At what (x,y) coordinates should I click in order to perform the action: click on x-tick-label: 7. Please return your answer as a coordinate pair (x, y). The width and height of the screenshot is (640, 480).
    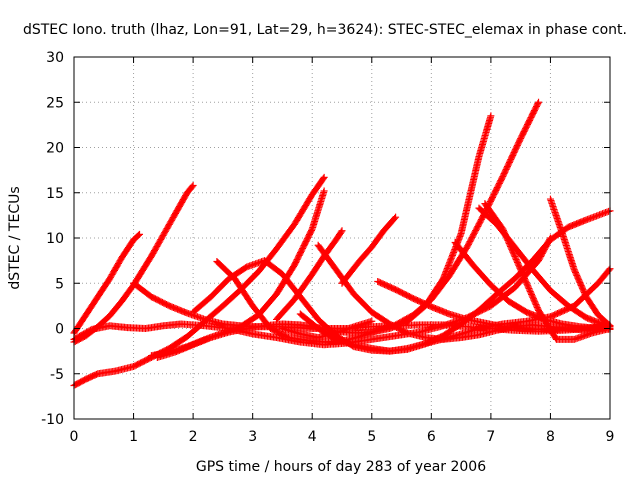
    Looking at the image, I should click on (490, 437).